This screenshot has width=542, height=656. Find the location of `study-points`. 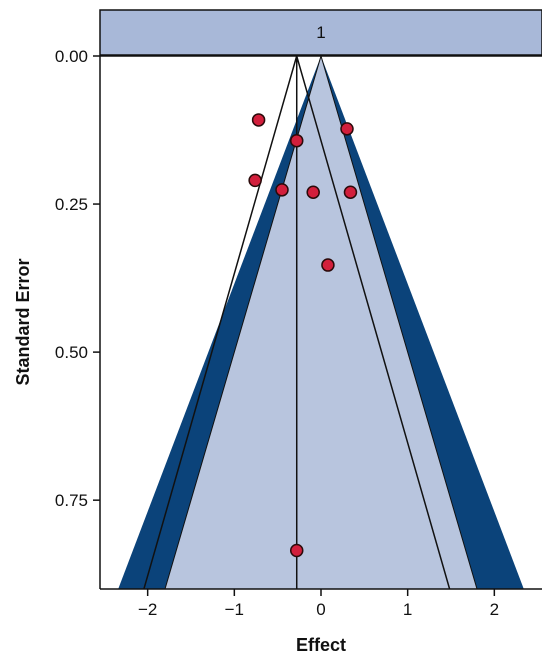

study-points is located at coordinates (303, 335).